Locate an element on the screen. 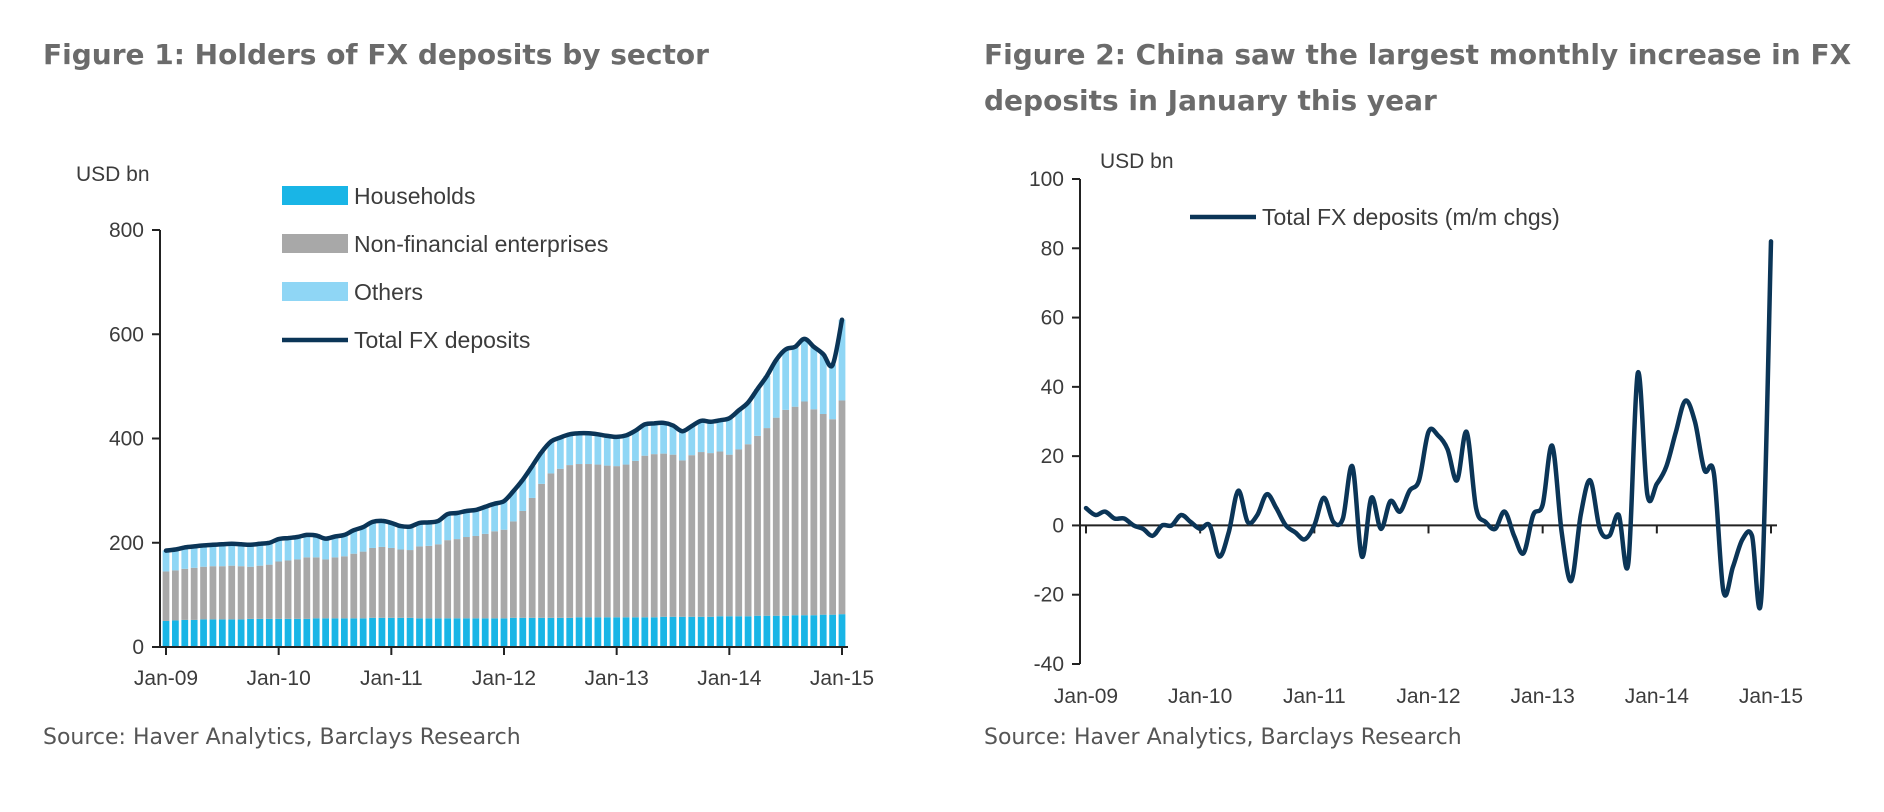 The height and width of the screenshot is (812, 1884). total-fx-deposits-line is located at coordinates (504, 435).